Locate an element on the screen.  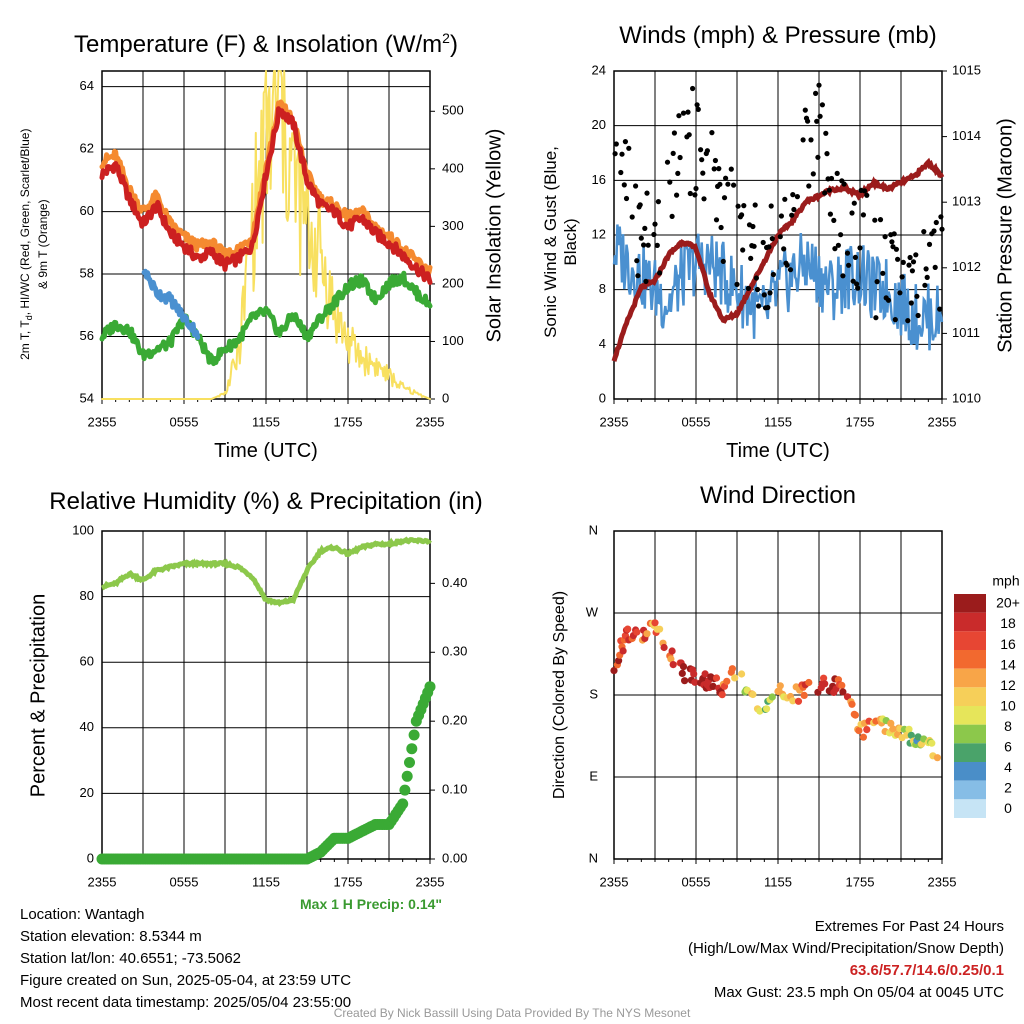
temperature-y2tick-label: 0 is located at coordinates (445, 397).